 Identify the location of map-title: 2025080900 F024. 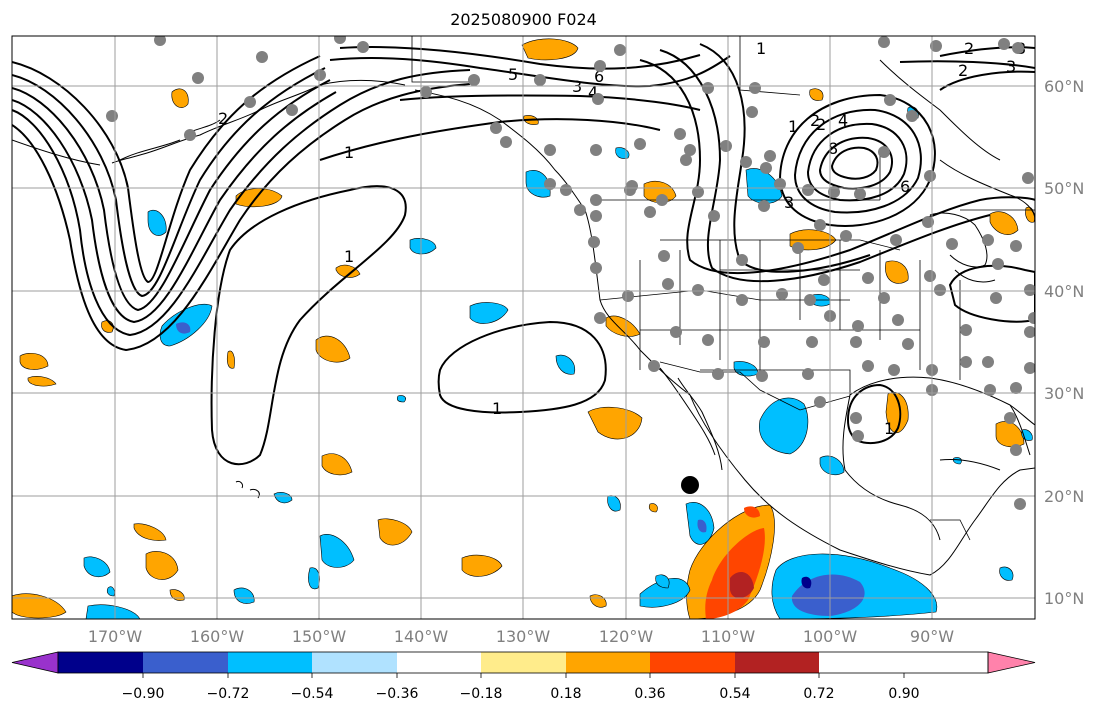
(523, 19).